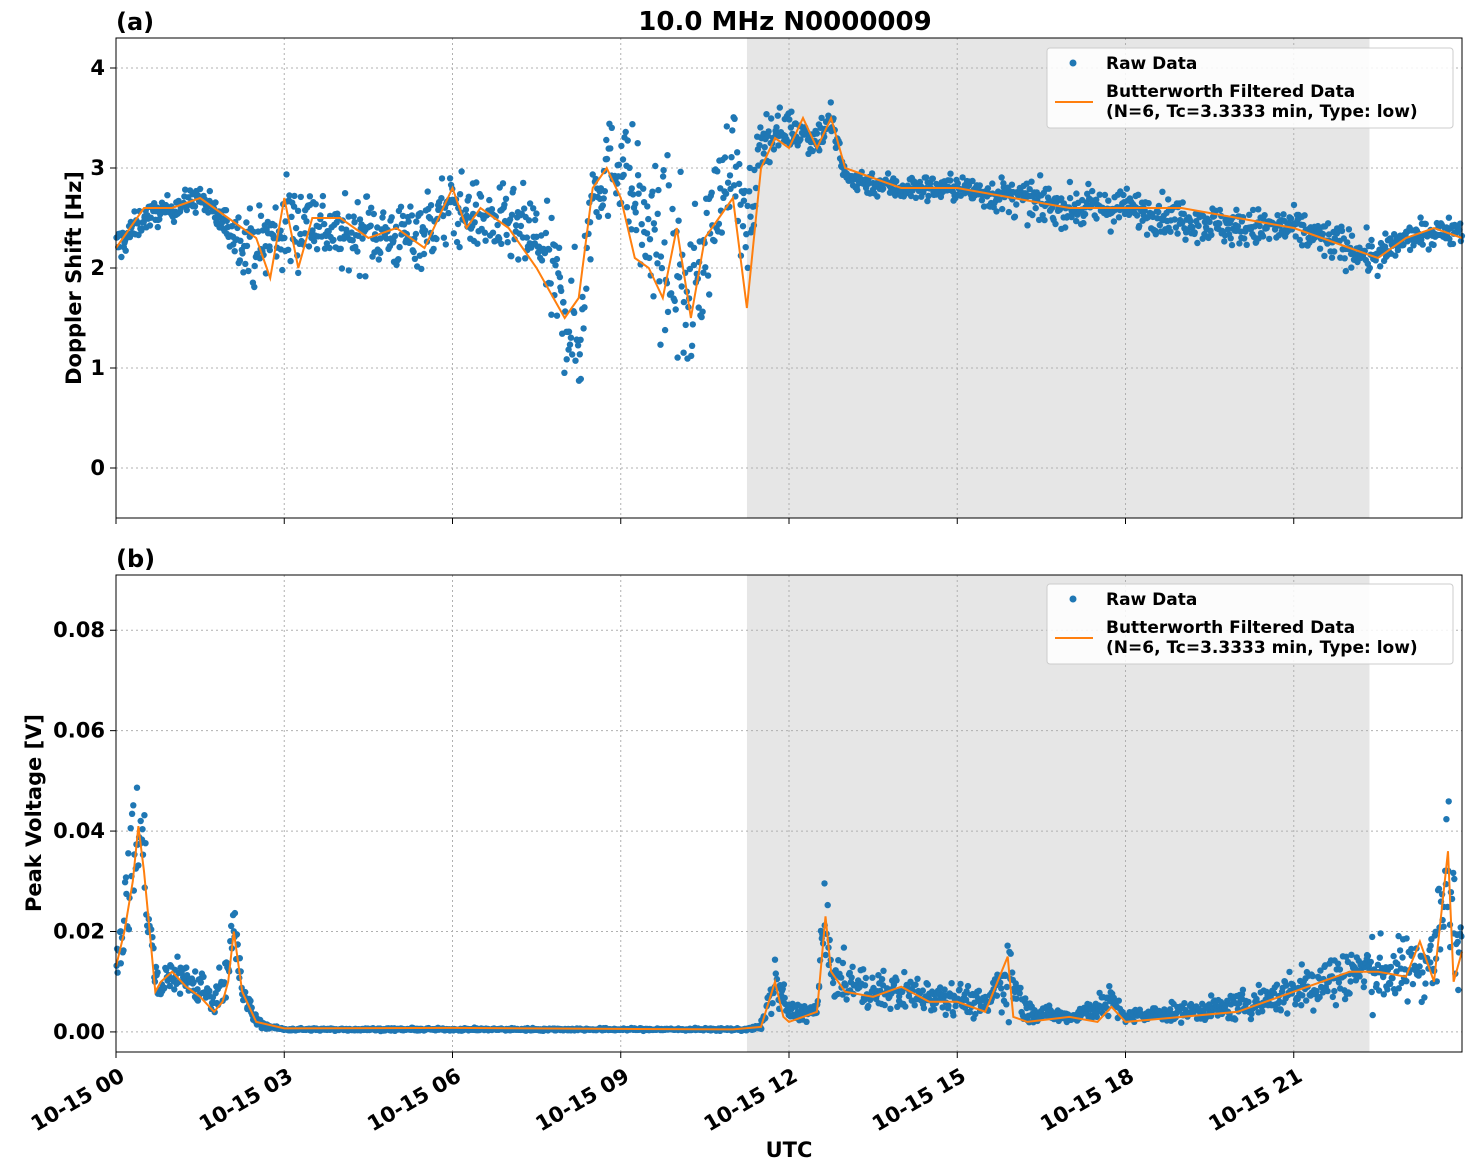 This screenshot has height=1172, width=1471. Describe the element at coordinates (1151, 600) in the screenshot. I see `panel-b-legend-raw-label: Raw Data` at that location.